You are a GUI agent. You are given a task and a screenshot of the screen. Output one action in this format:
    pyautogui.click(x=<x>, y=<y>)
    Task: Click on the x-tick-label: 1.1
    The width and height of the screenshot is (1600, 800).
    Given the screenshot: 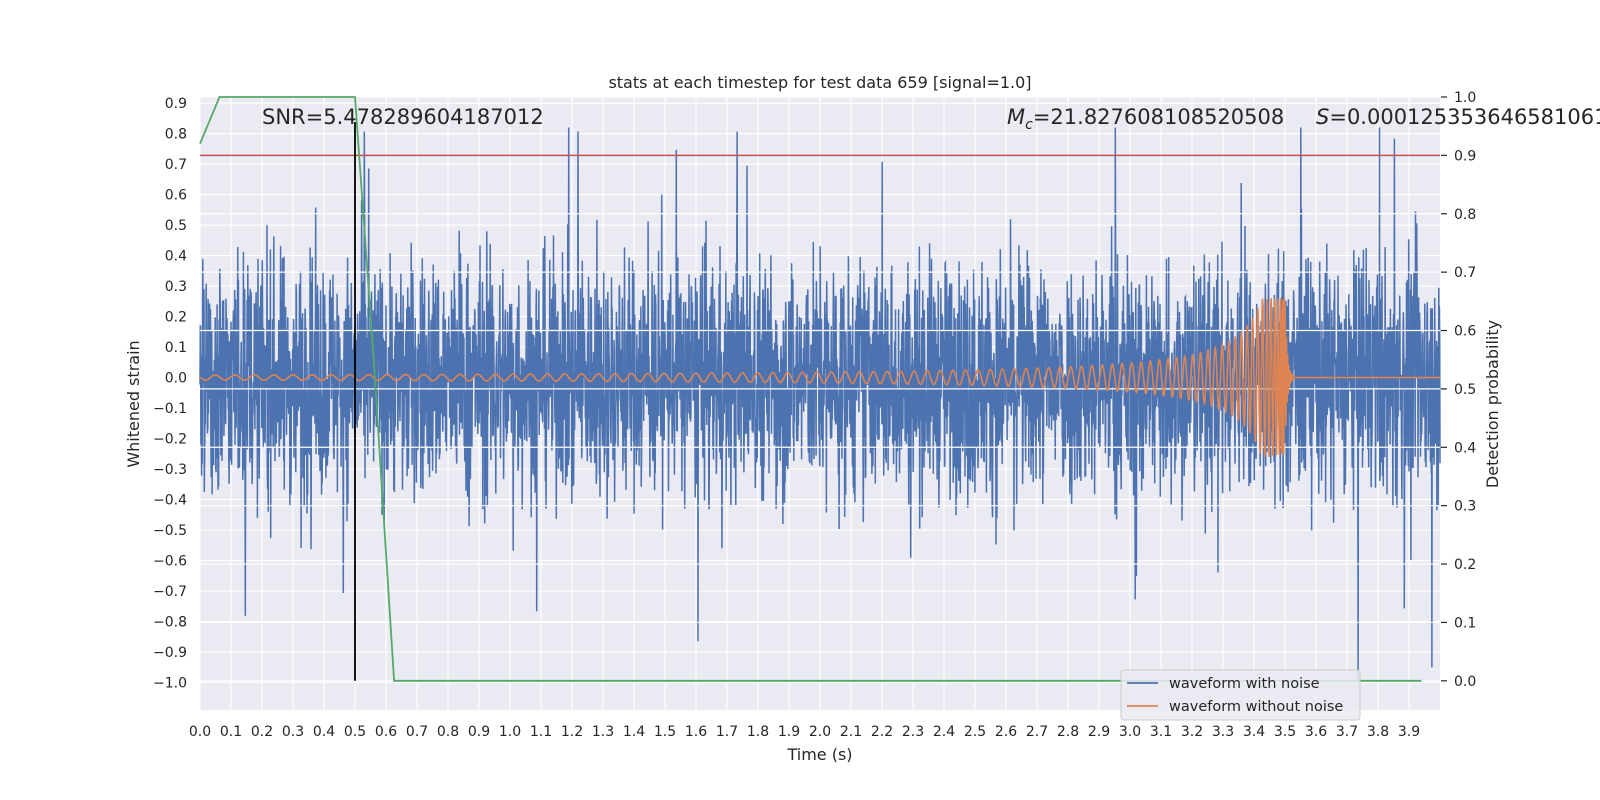 What is the action you would take?
    pyautogui.click(x=541, y=732)
    